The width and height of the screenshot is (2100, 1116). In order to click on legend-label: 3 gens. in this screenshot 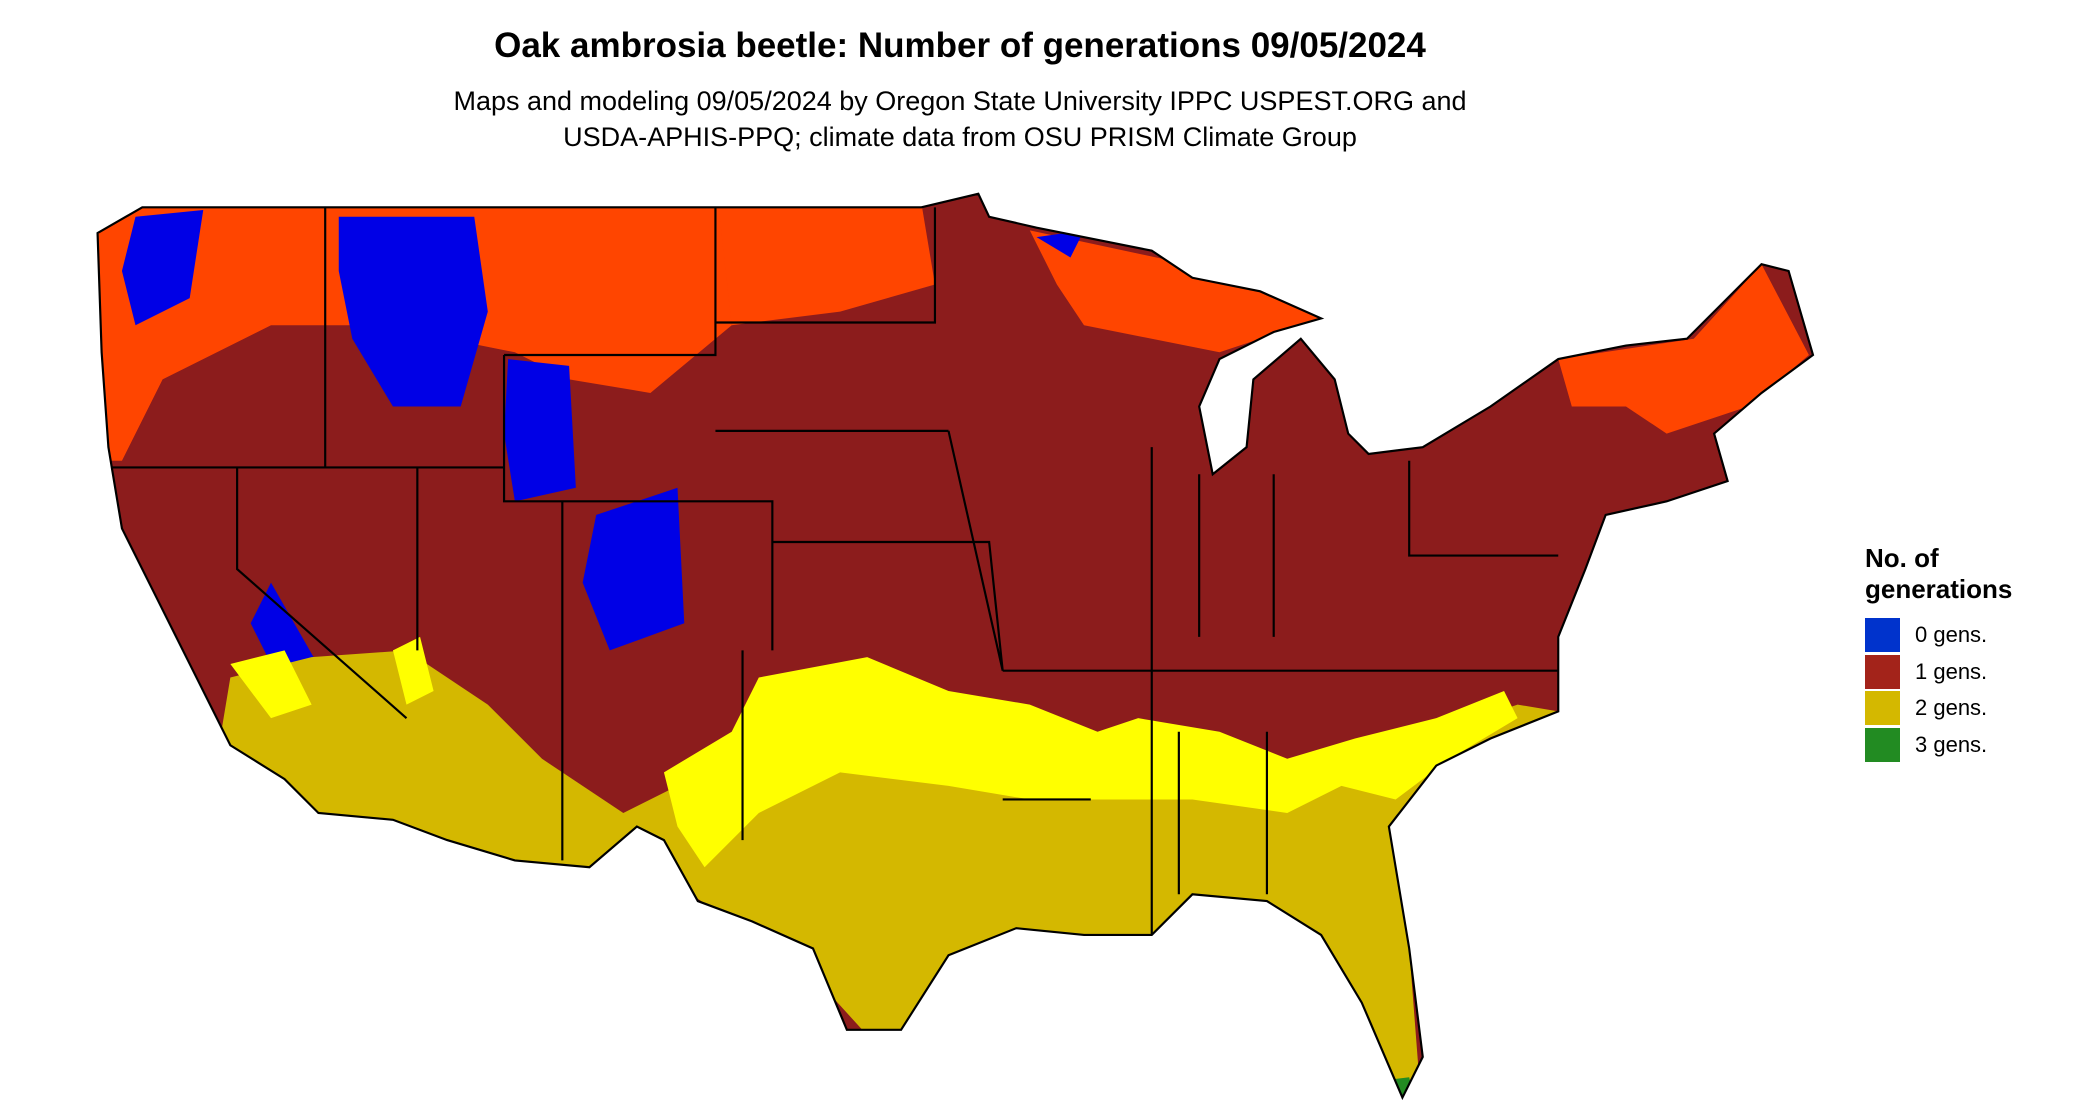, I will do `click(1951, 744)`.